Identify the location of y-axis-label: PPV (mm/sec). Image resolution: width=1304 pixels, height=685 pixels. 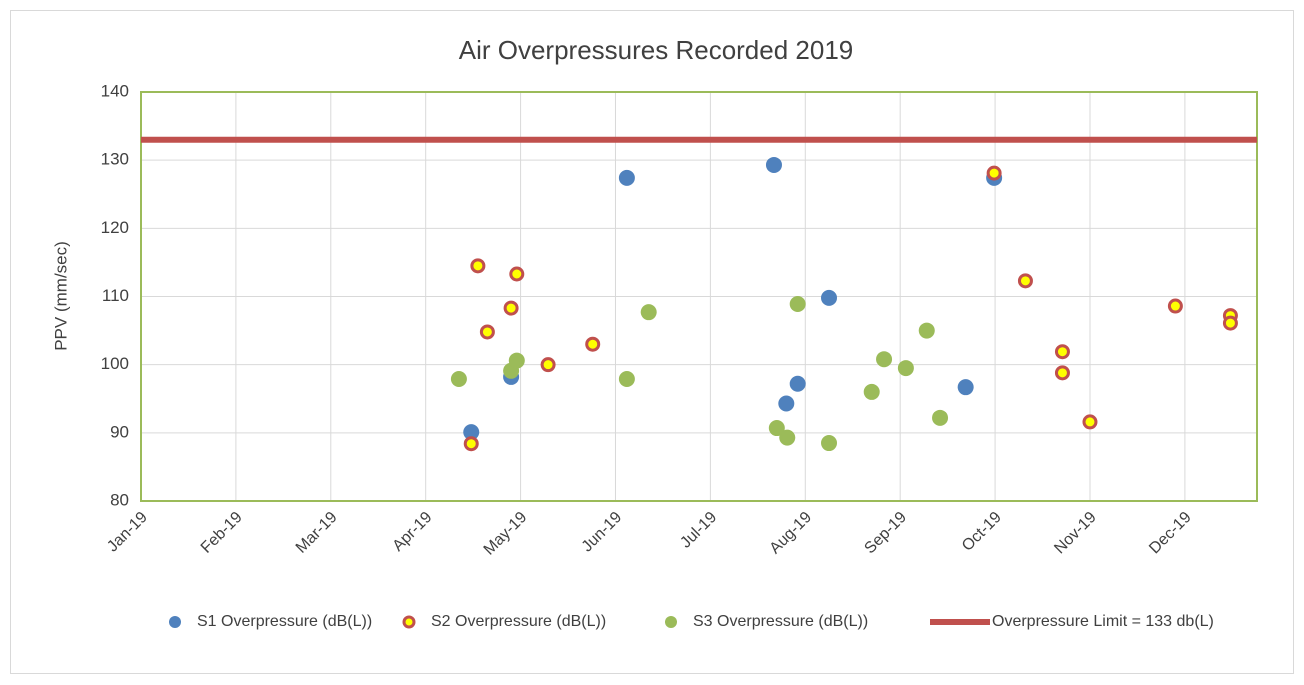
(60, 296).